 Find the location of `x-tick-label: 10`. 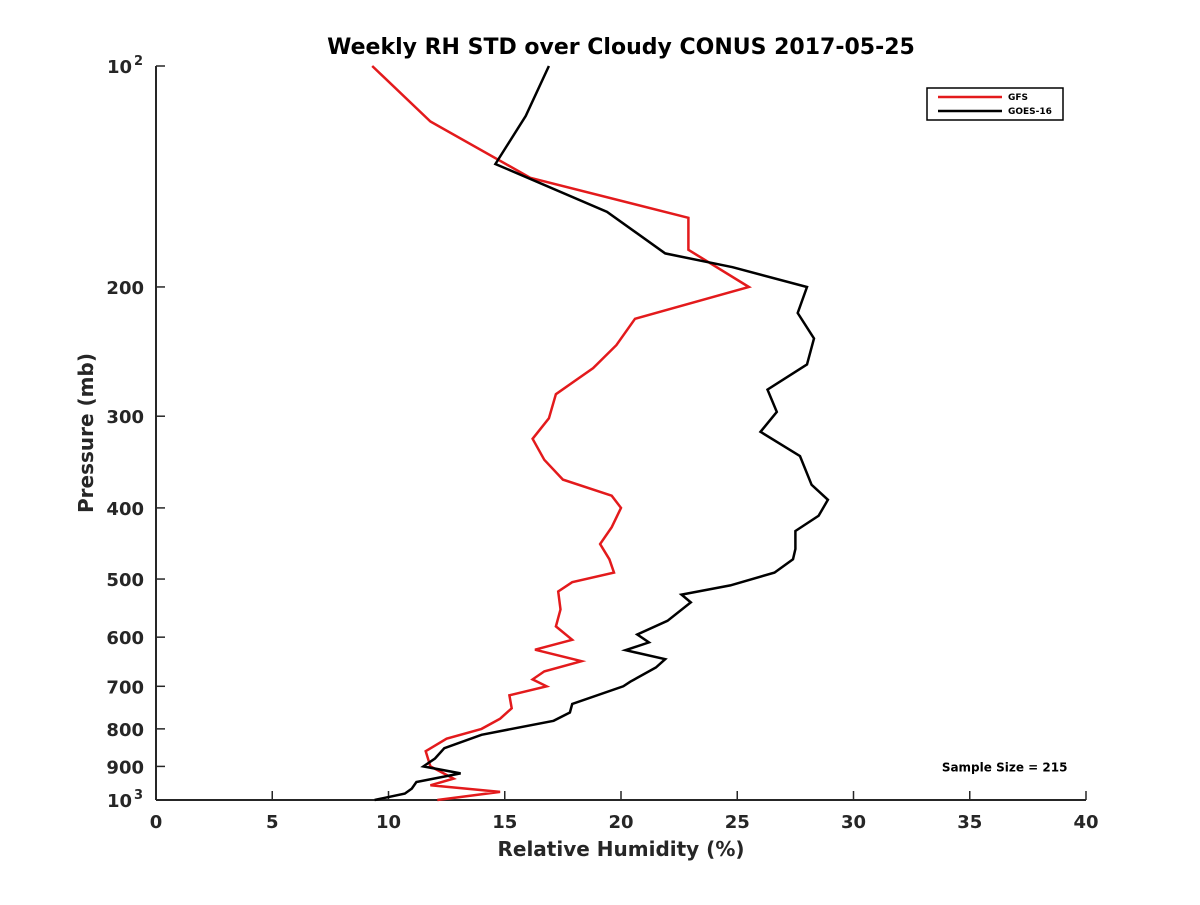

x-tick-label: 10 is located at coordinates (388, 822).